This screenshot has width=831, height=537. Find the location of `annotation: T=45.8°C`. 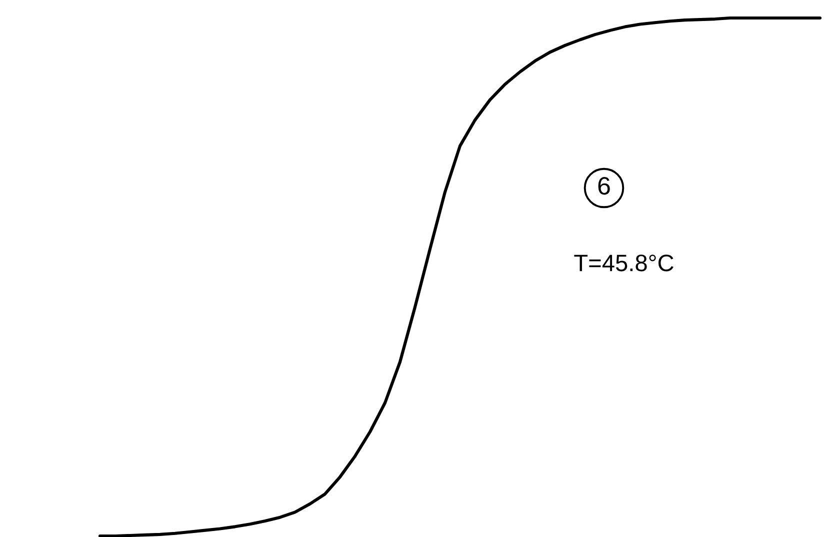

annotation: T=45.8°C is located at coordinates (624, 263).